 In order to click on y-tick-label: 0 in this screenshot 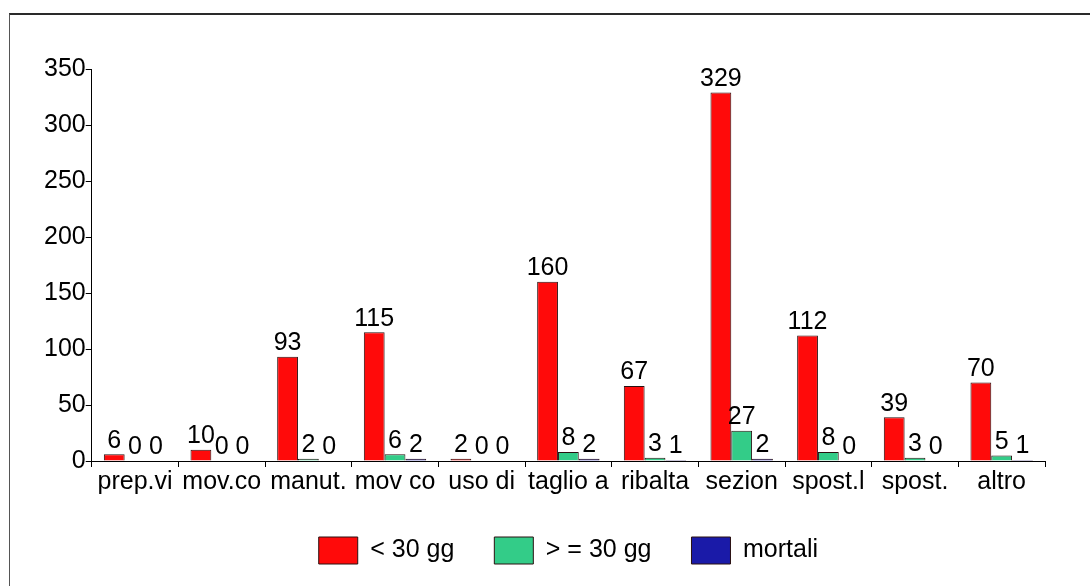, I will do `click(78, 458)`.